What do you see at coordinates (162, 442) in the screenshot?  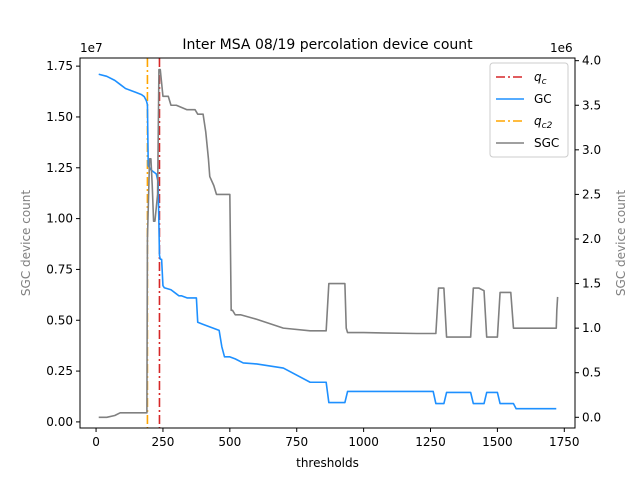 I see `x-tick-label: 250` at bounding box center [162, 442].